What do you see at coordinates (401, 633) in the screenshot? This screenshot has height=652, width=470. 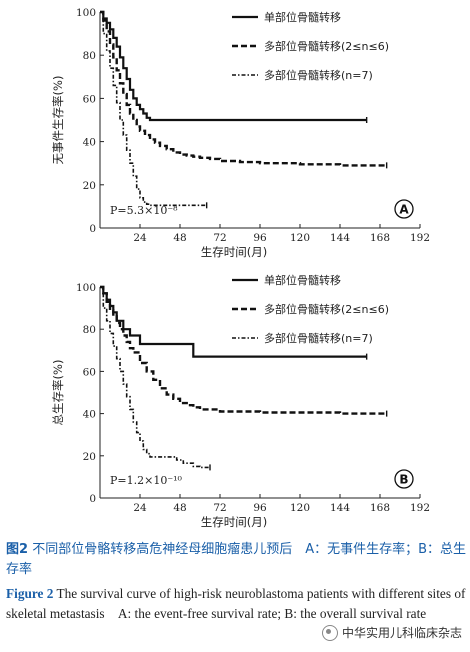 I see `watermark-text: 中华实用儿科临床杂志` at bounding box center [401, 633].